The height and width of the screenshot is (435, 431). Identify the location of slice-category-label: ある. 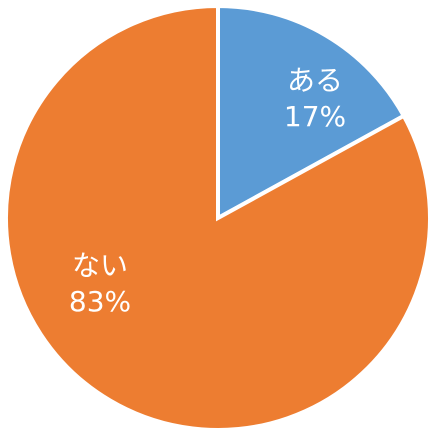
(315, 80).